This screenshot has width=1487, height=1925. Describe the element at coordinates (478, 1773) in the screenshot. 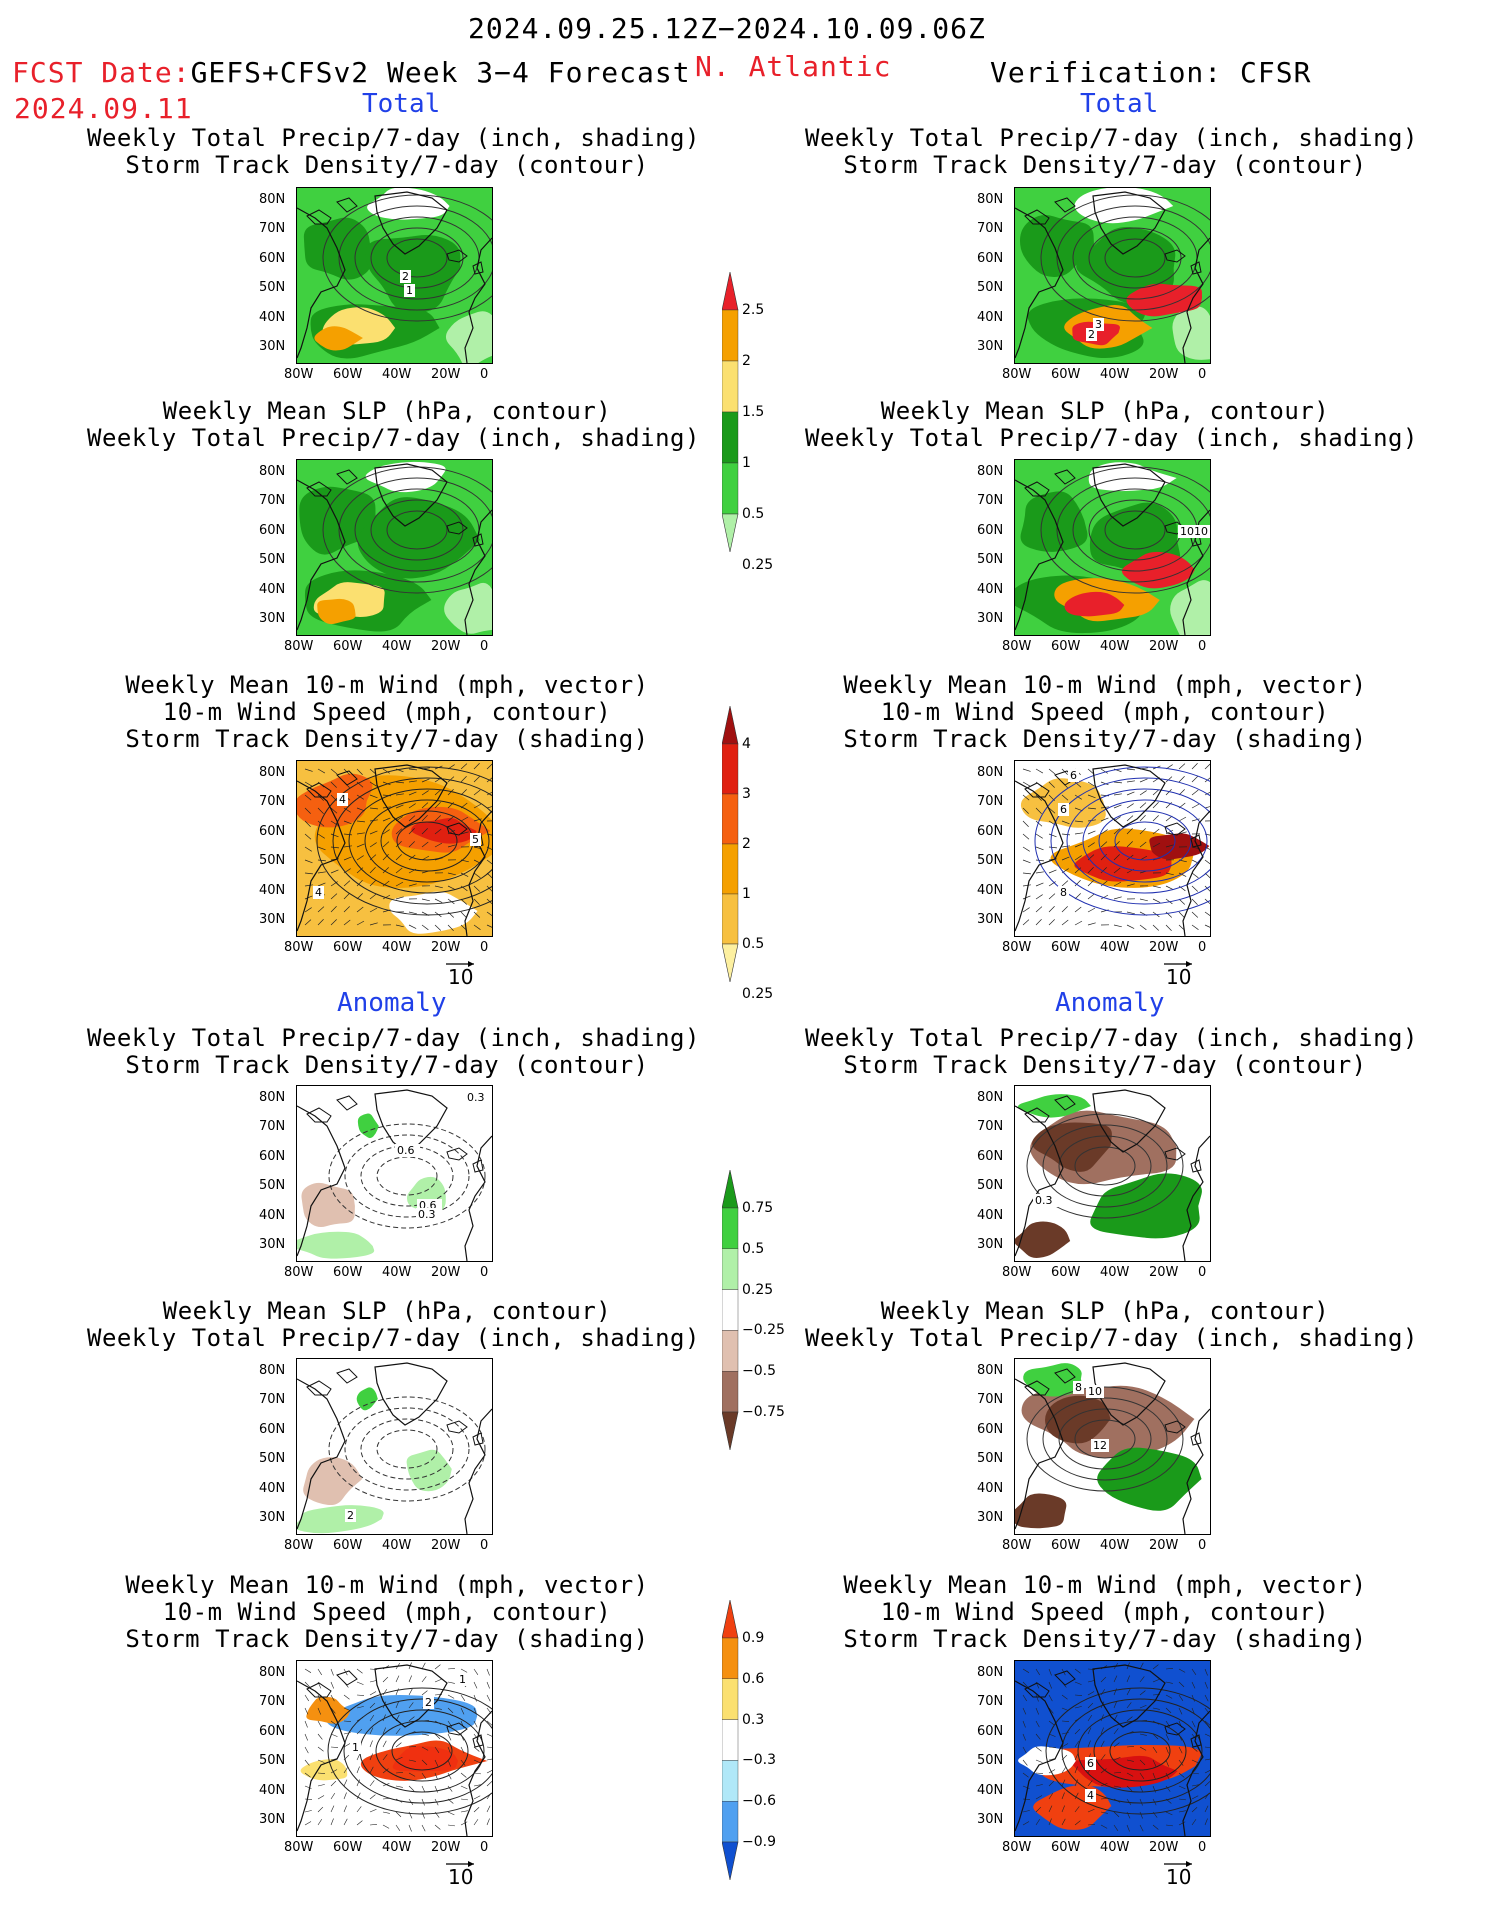

I see `europe-africa-coastline` at that location.